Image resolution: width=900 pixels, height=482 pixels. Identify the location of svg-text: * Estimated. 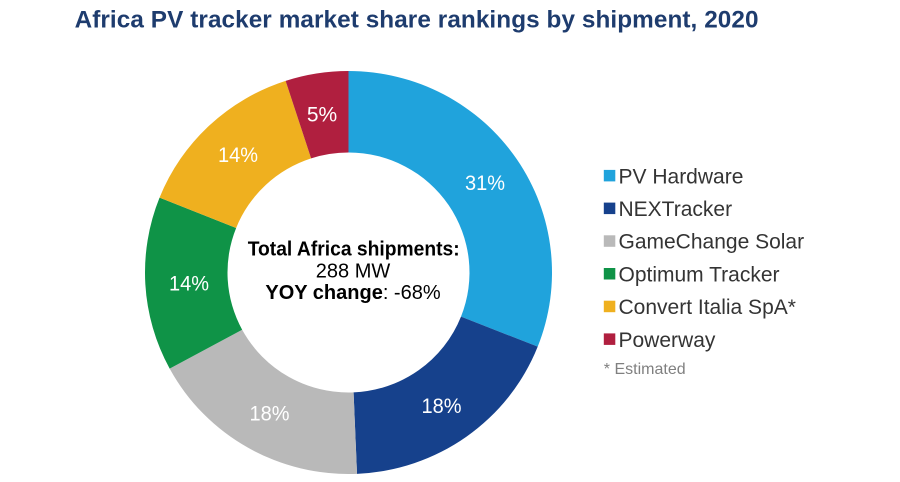
(645, 369).